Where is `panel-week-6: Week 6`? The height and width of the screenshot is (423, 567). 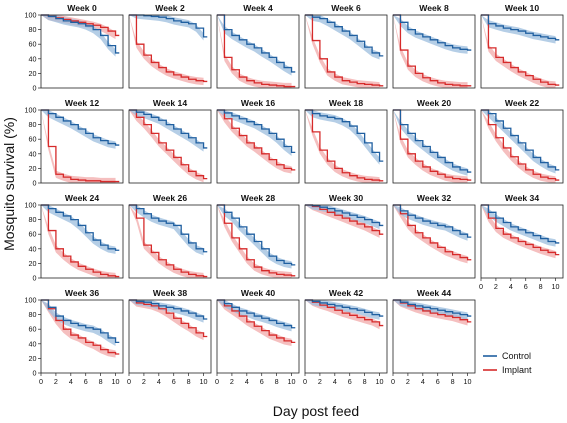 panel-week-6: Week 6 is located at coordinates (346, 46).